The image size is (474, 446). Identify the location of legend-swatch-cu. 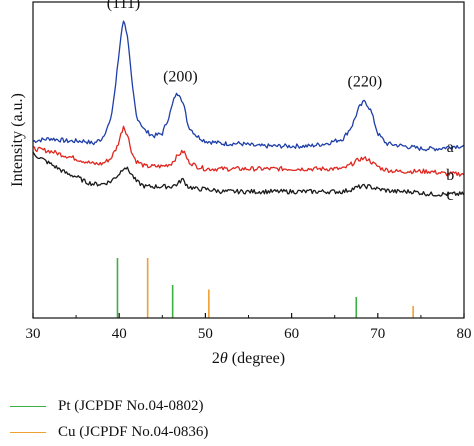
(28, 432).